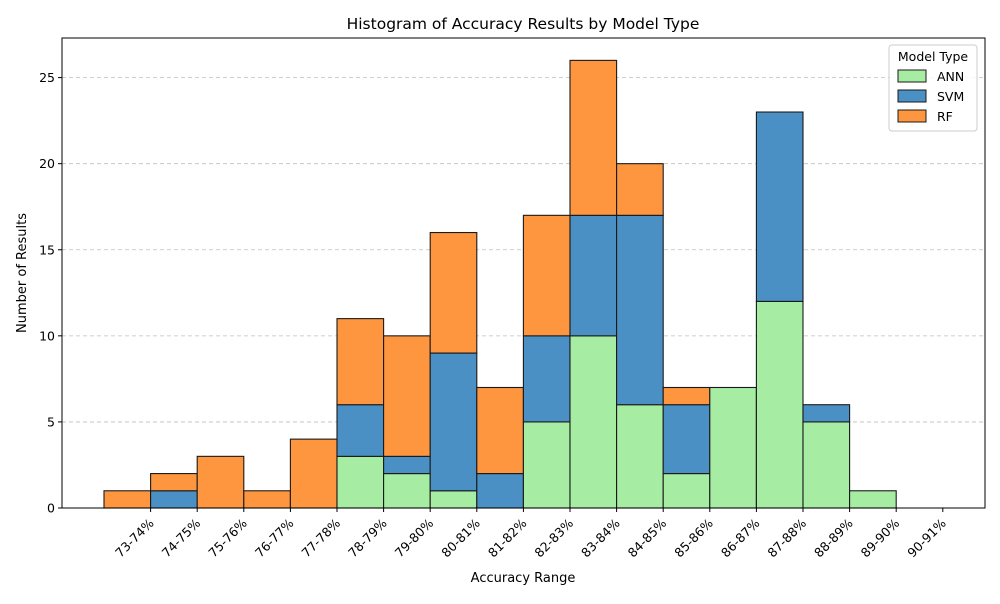 This screenshot has width=1000, height=604. Describe the element at coordinates (546, 465) in the screenshot. I see `bar-ann-82-83%` at that location.